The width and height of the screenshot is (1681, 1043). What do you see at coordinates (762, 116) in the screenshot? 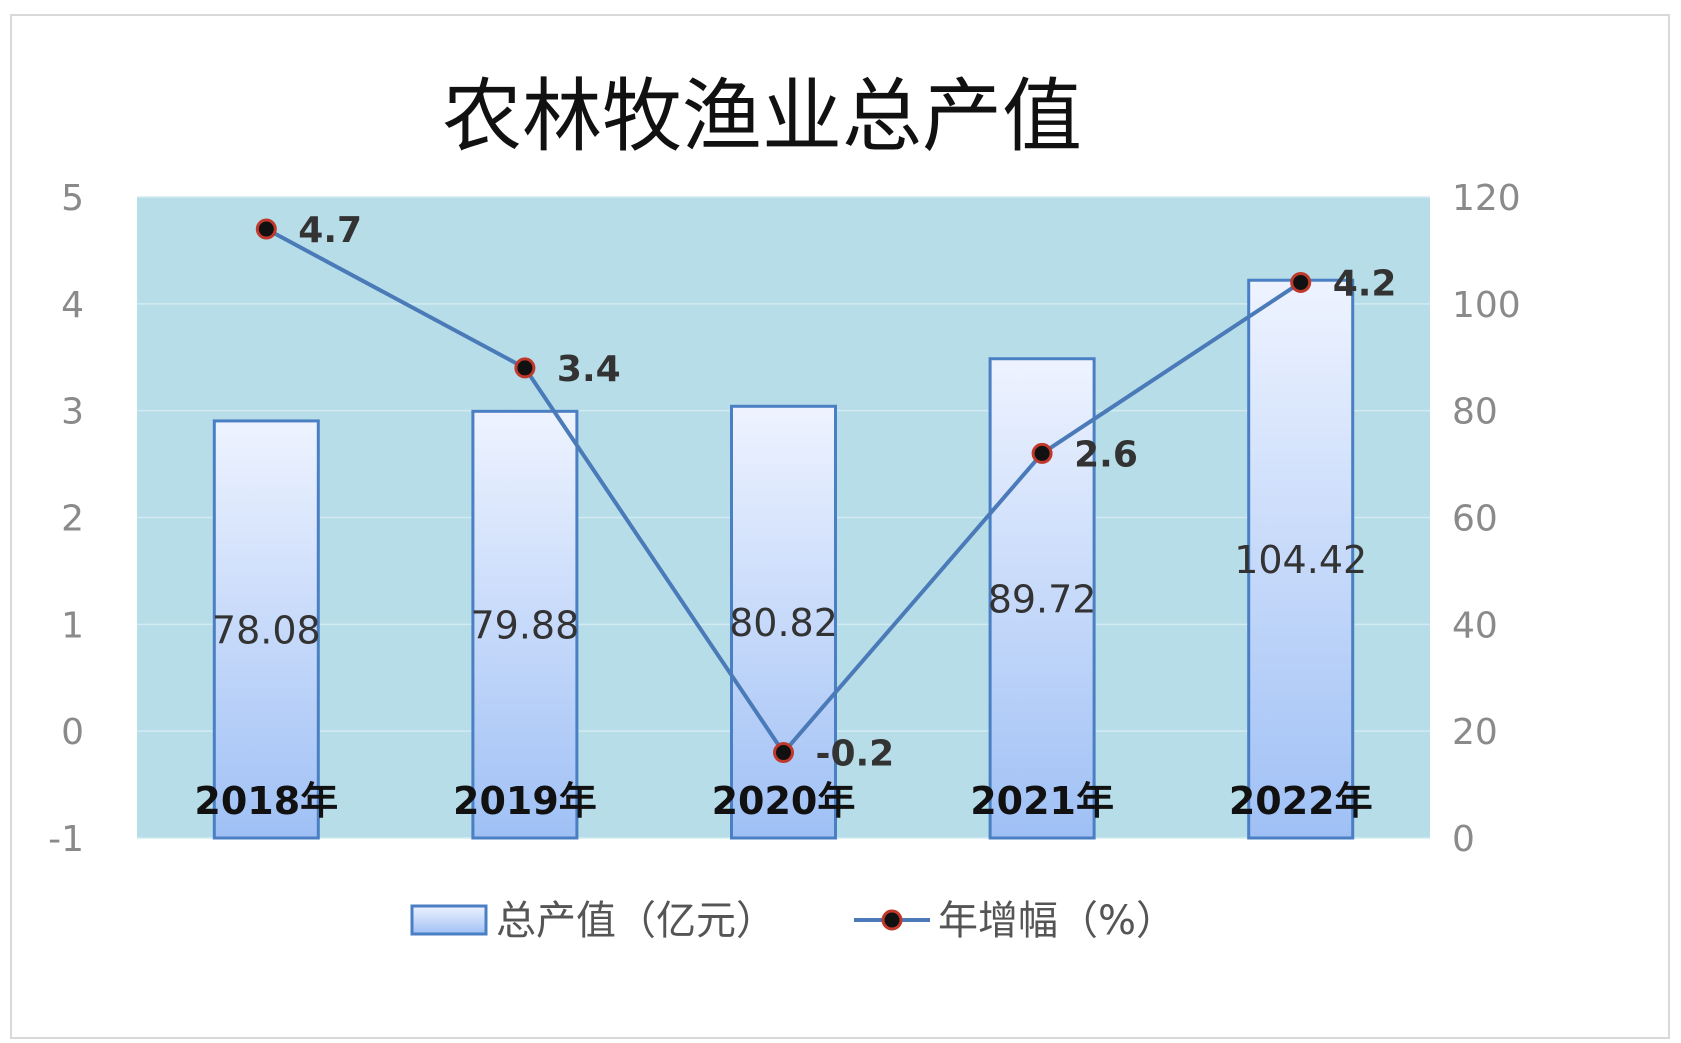
I see `chart-title: 农林牧渔业总产值` at bounding box center [762, 116].